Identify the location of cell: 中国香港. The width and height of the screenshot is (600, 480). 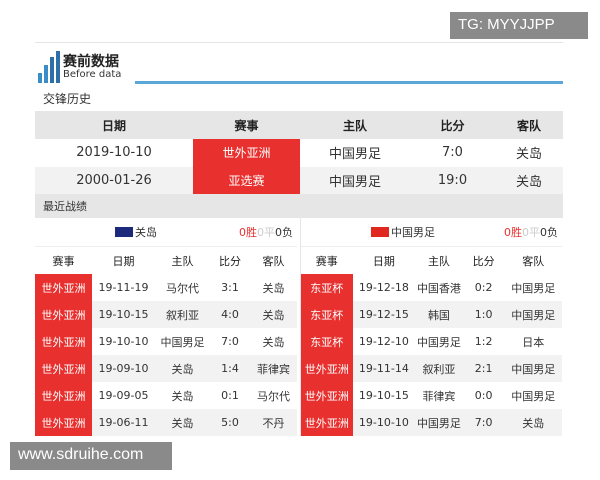
(438, 288).